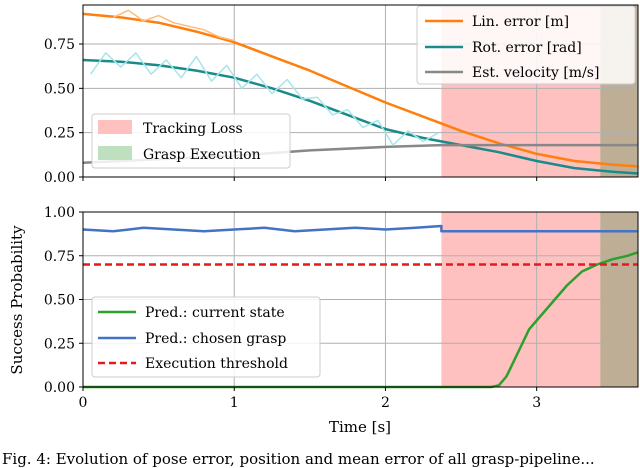  I want to click on legend-label-lin-error: Lin. error [m], so click(520, 22).